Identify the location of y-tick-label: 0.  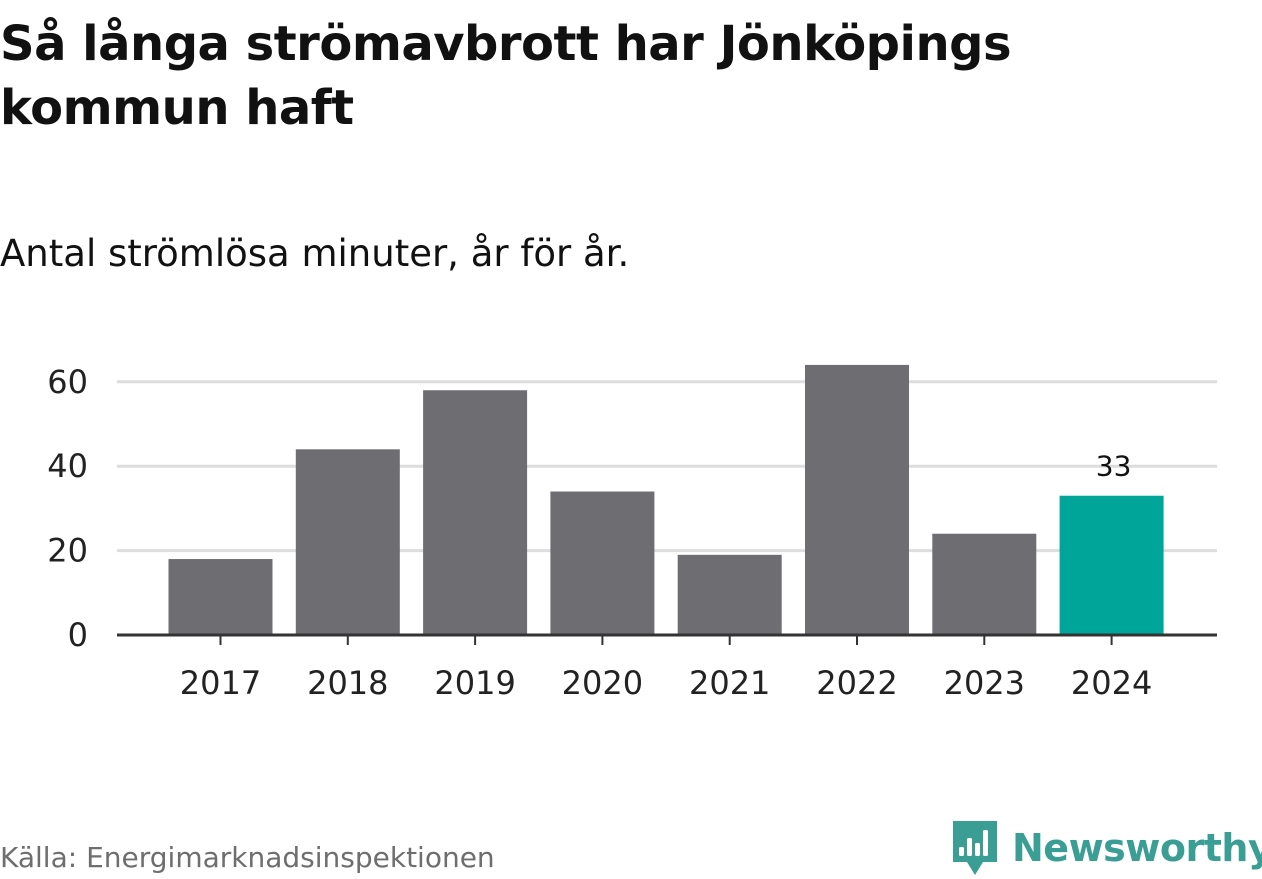
(78, 635).